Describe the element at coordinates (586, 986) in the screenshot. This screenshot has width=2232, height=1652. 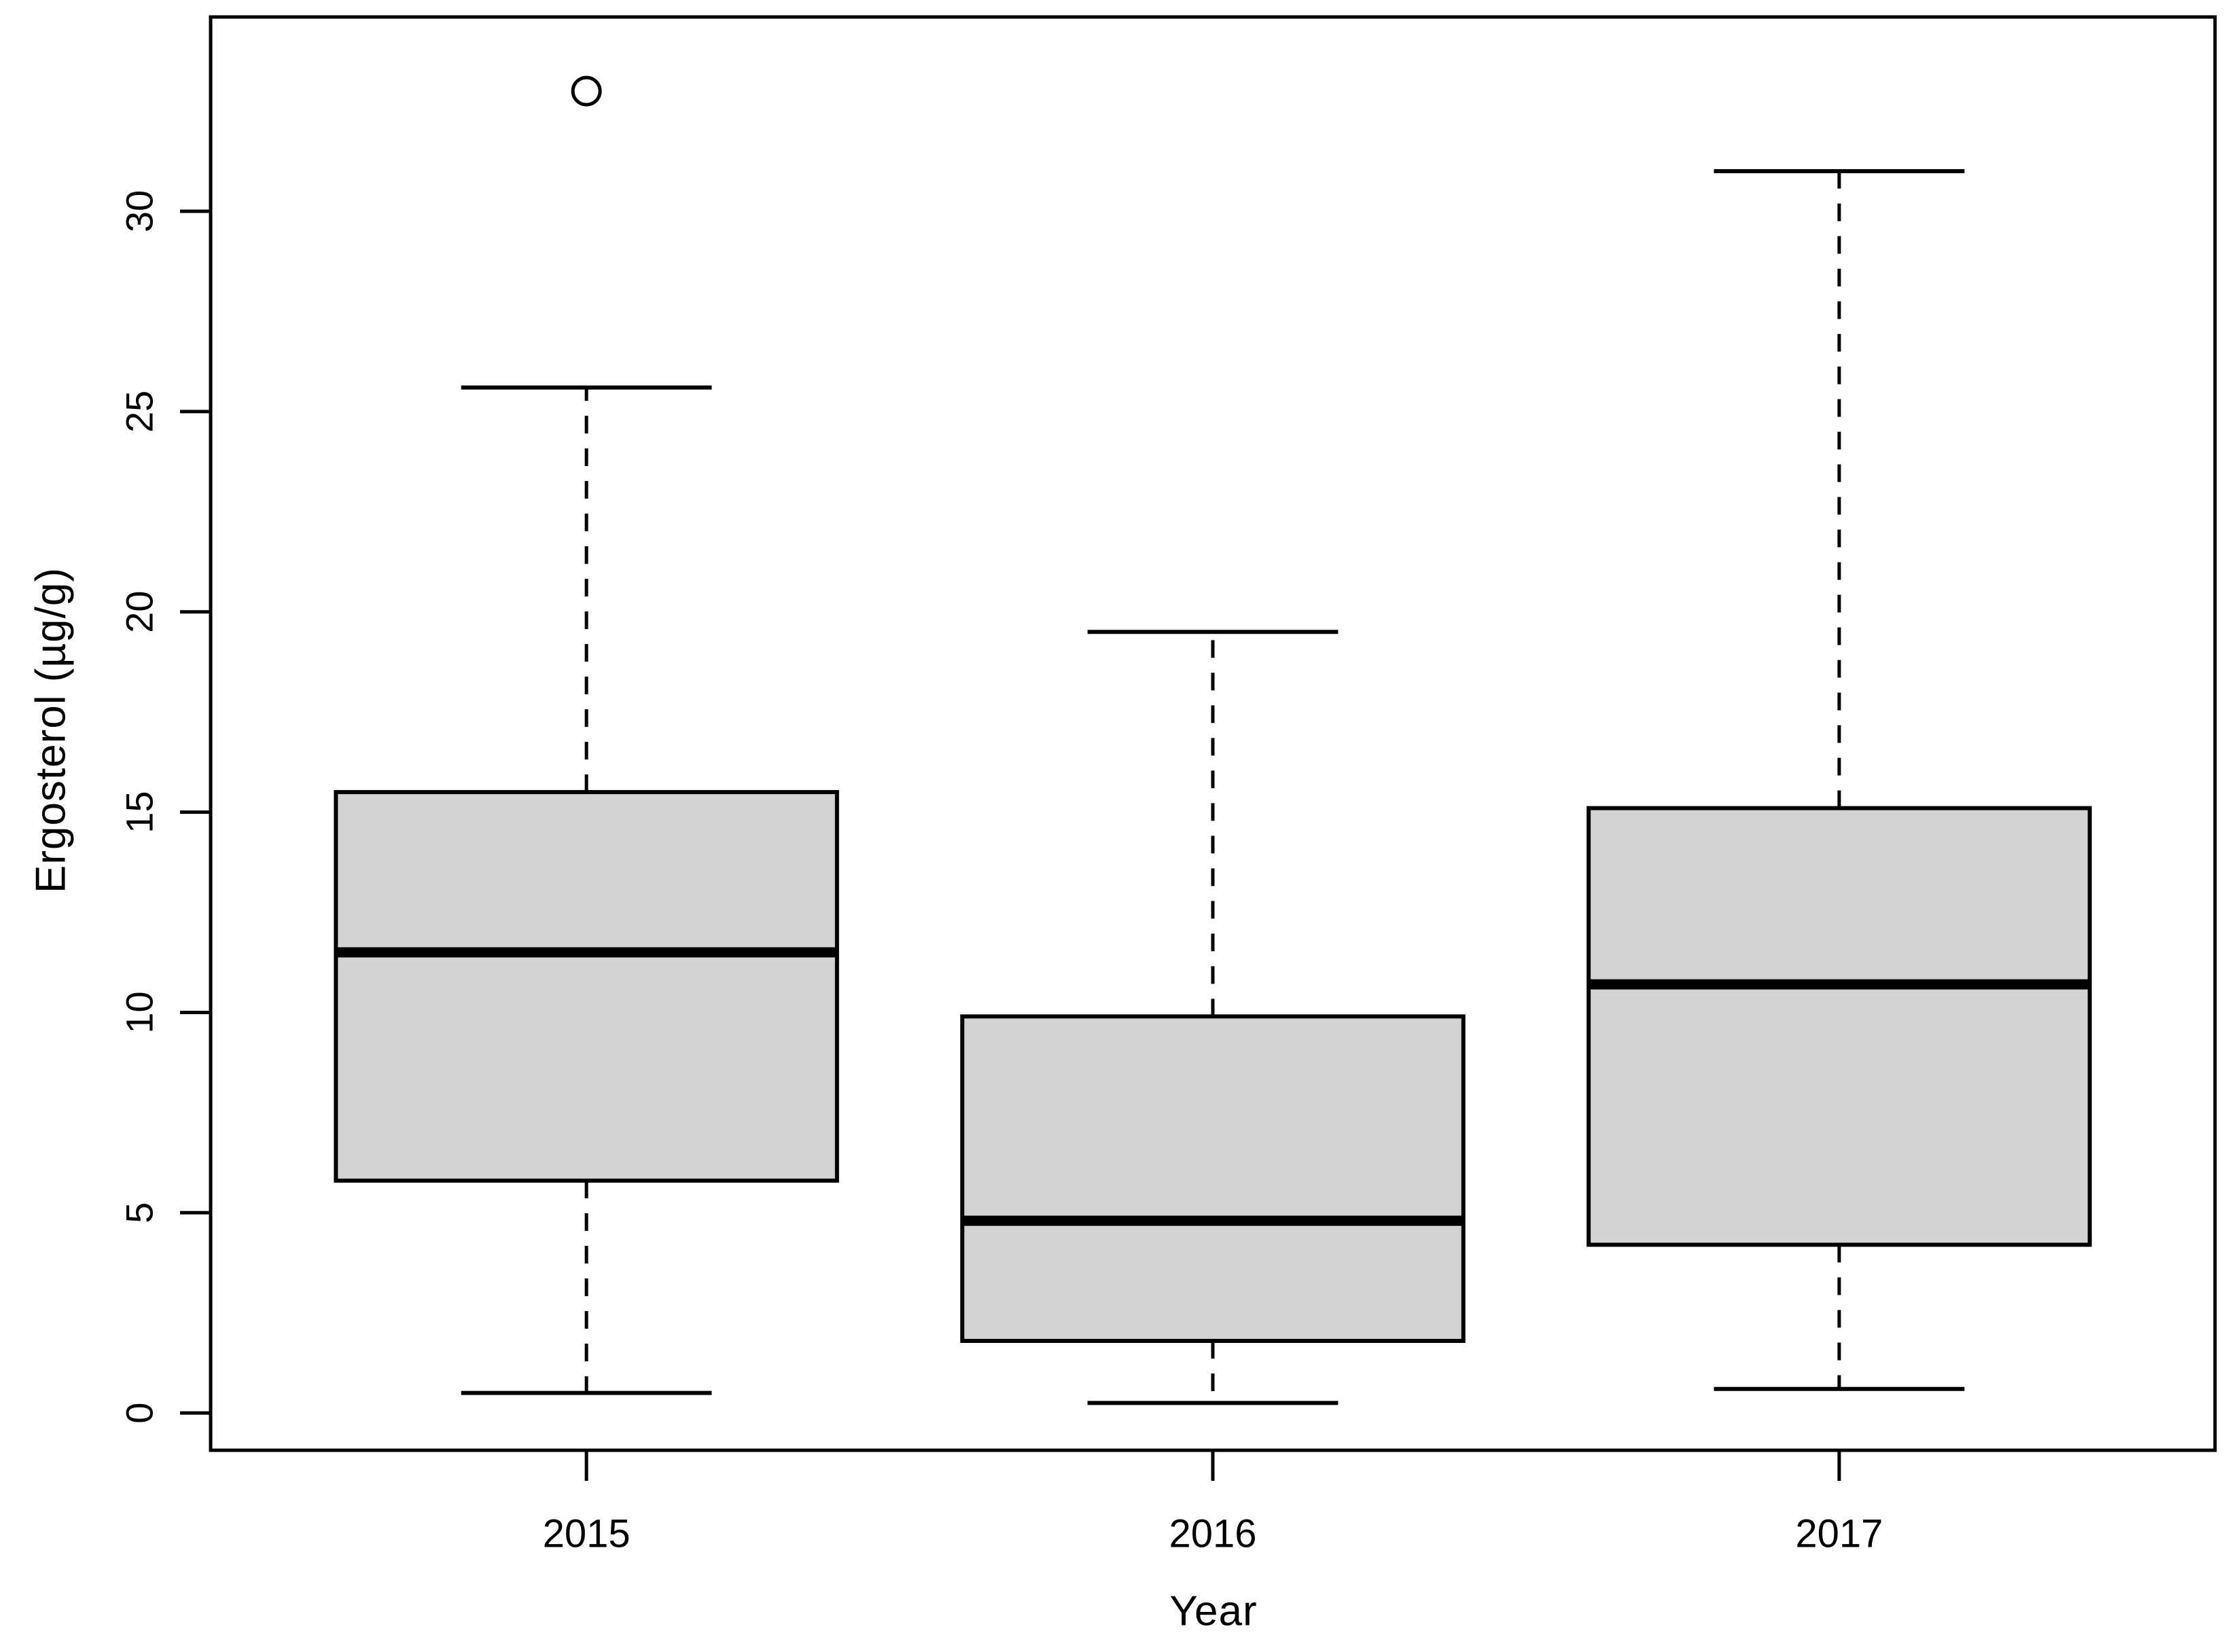
I see `box-2015` at that location.